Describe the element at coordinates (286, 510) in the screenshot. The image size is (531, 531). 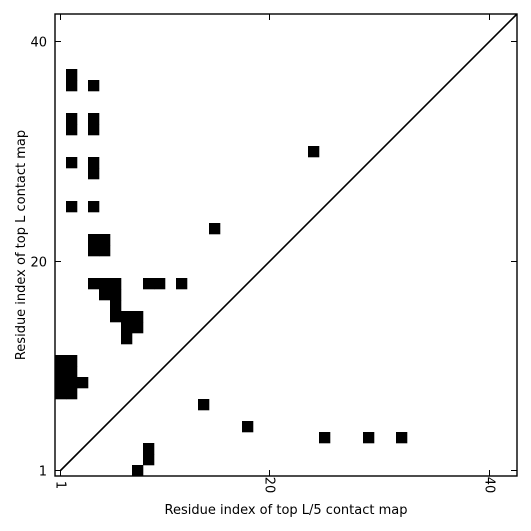
I see `x-axis-label: Residue index of top L/5 contact map` at that location.